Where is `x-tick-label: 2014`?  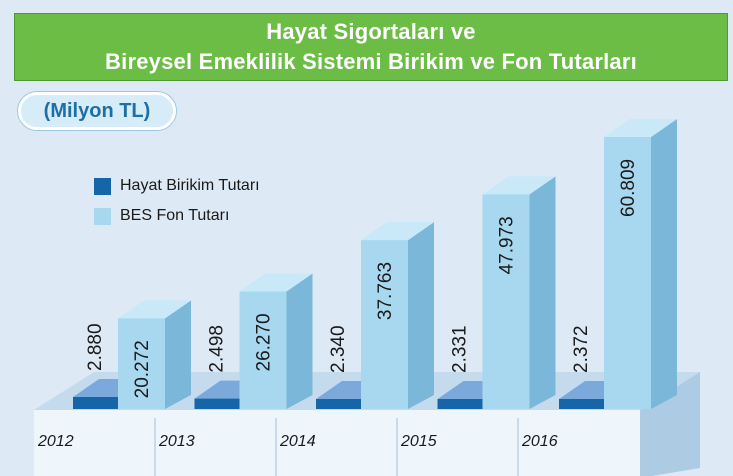
x-tick-label: 2014 is located at coordinates (297, 441).